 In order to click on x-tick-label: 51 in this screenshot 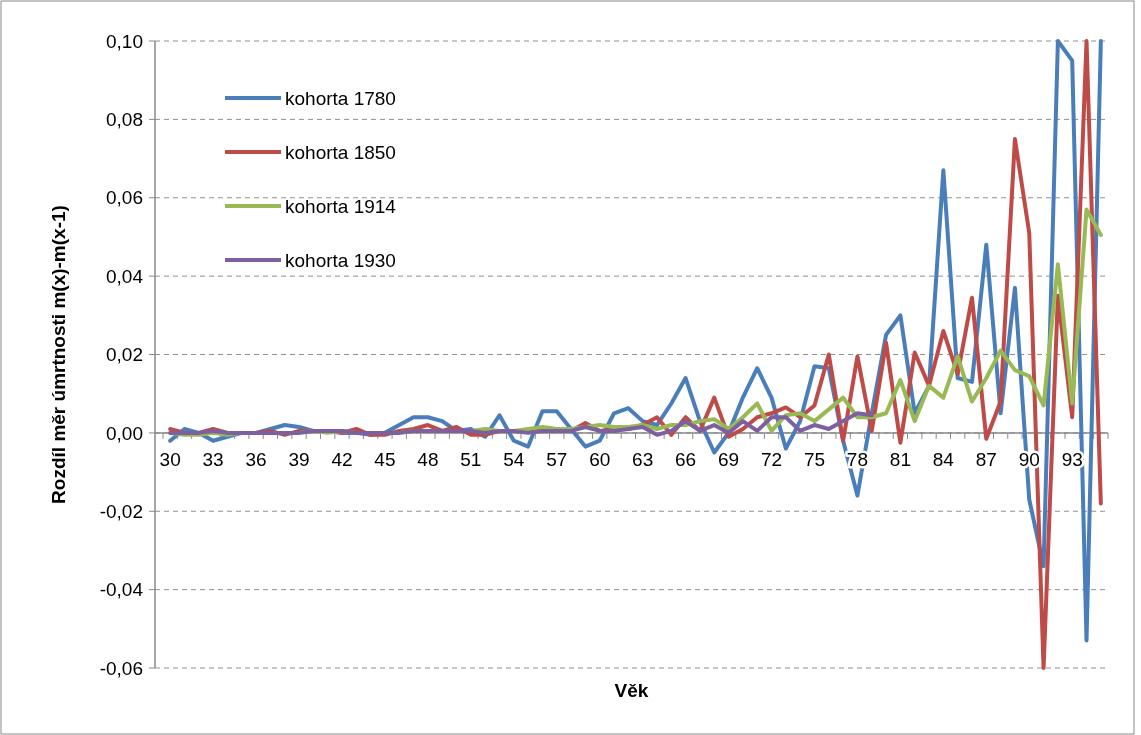, I will do `click(471, 459)`.